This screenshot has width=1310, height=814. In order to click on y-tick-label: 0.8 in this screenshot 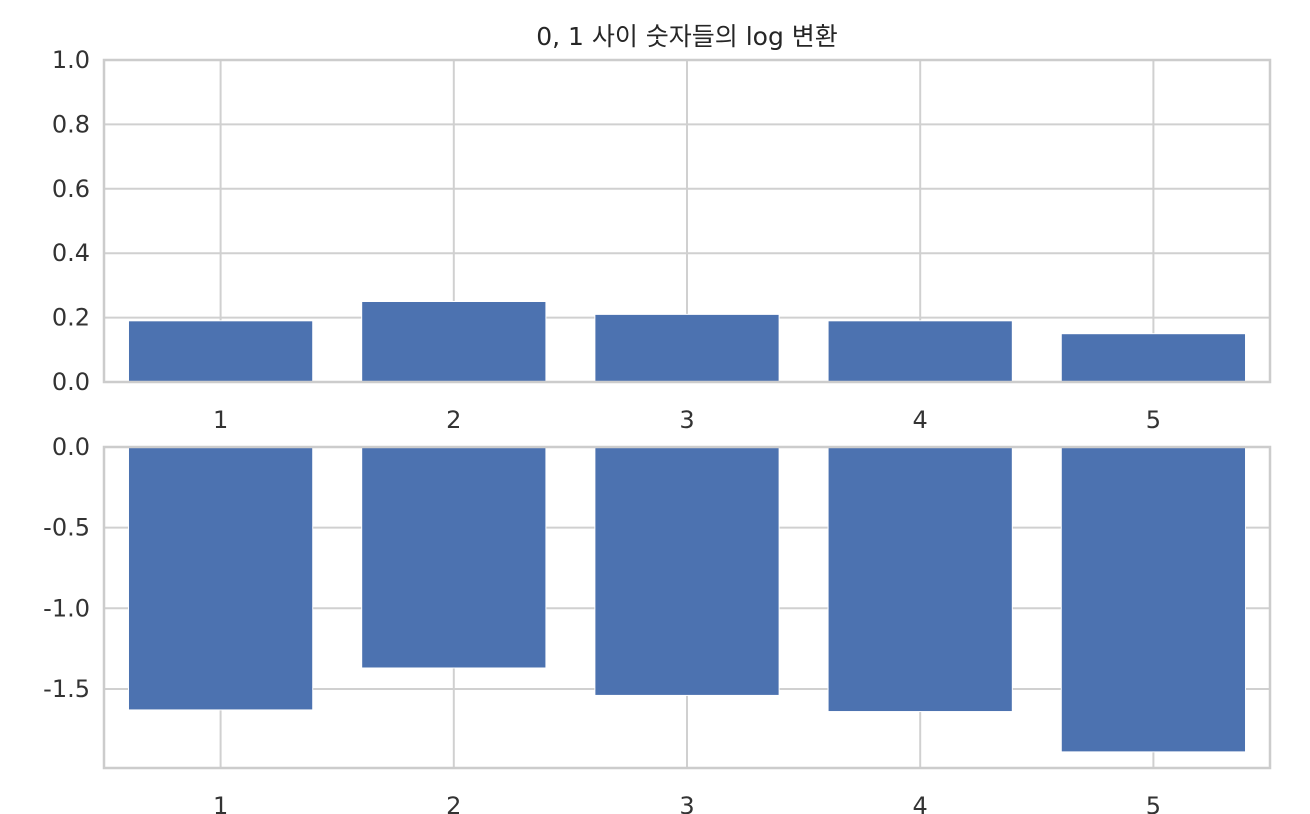, I will do `click(71, 124)`.